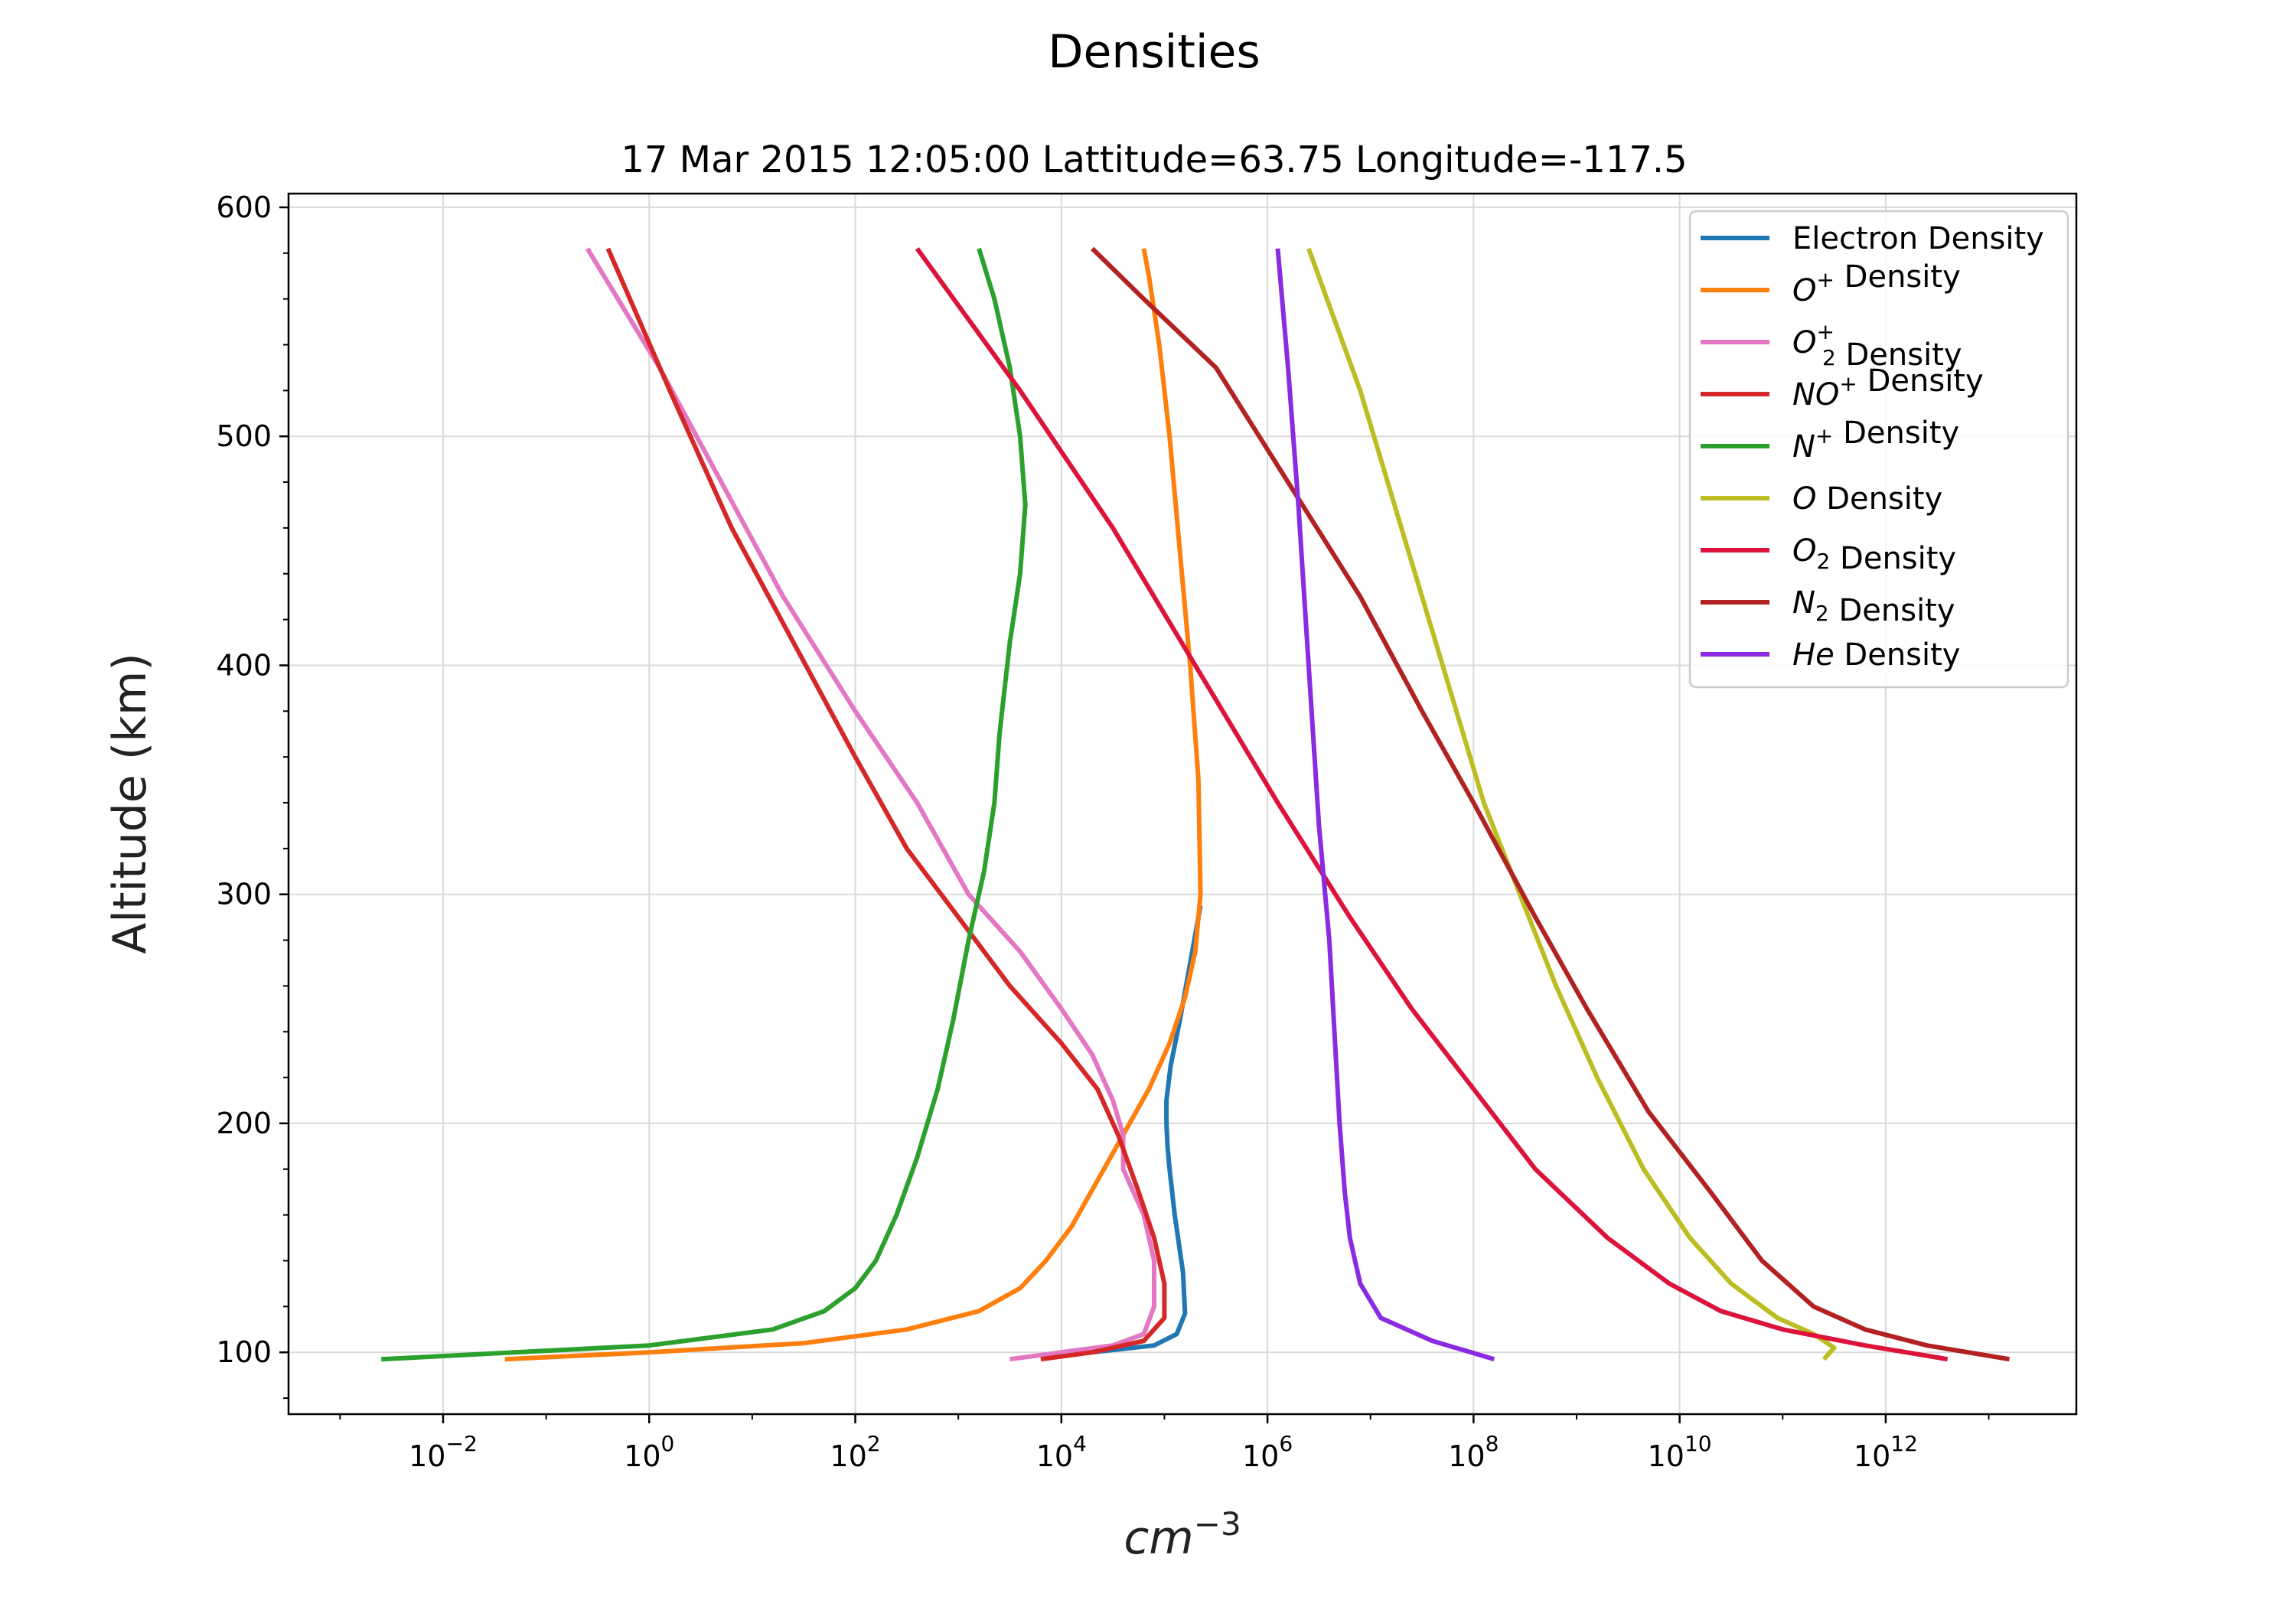  I want to click on x-tick-label: 10⁻², so click(443, 1452).